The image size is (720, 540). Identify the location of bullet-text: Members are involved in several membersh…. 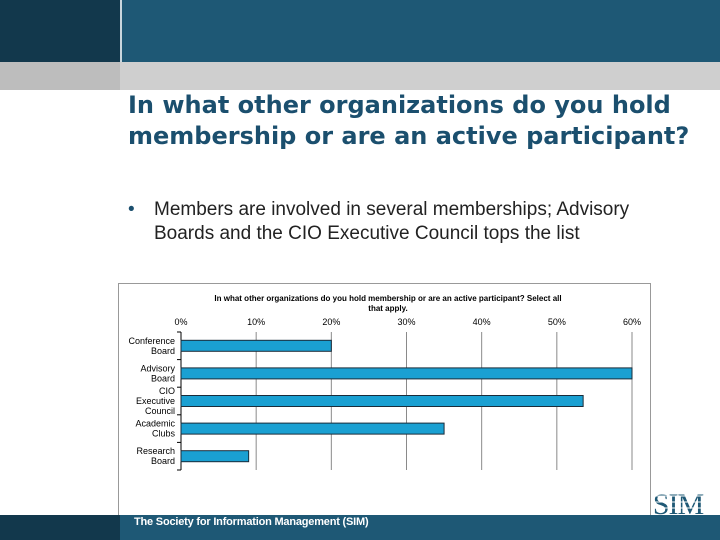
(392, 221).